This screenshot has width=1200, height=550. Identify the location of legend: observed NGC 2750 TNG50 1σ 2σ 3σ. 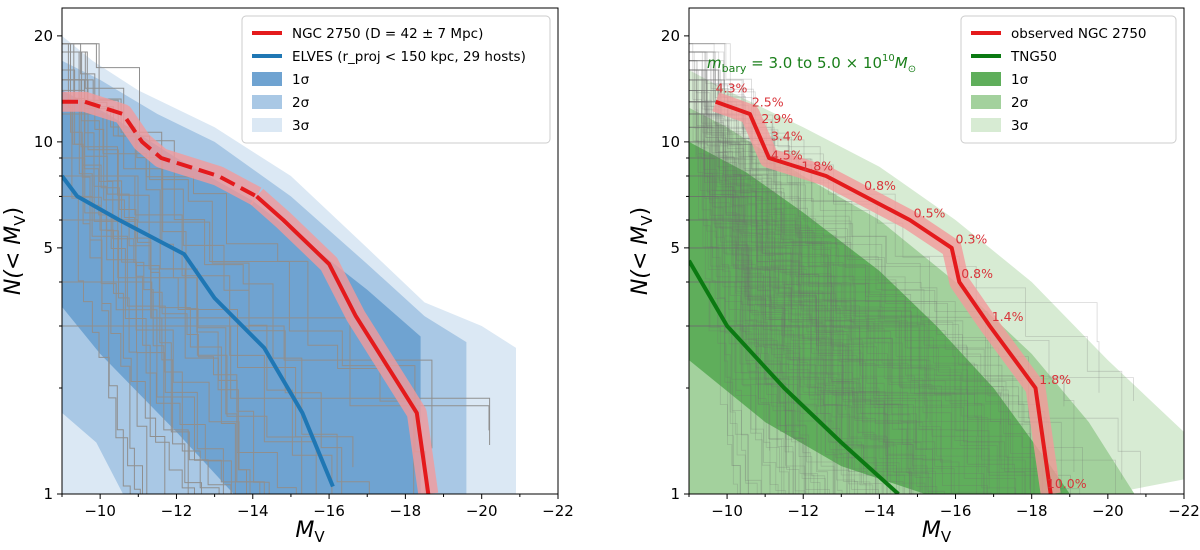
(1068, 79).